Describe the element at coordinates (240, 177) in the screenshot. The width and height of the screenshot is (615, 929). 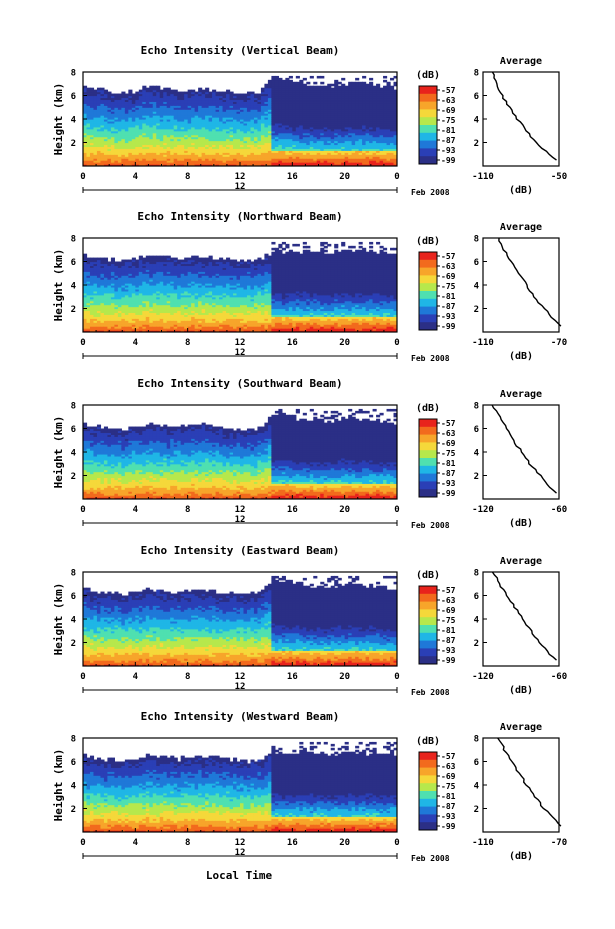
I see `x-tick-label: 12` at that location.